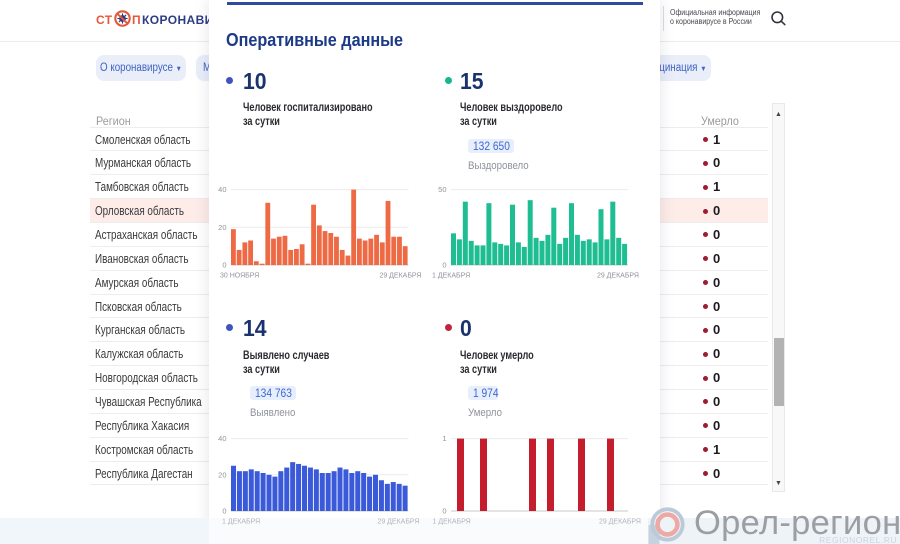  Describe the element at coordinates (444, 438) in the screenshot. I see `svg-text: 1` at that location.